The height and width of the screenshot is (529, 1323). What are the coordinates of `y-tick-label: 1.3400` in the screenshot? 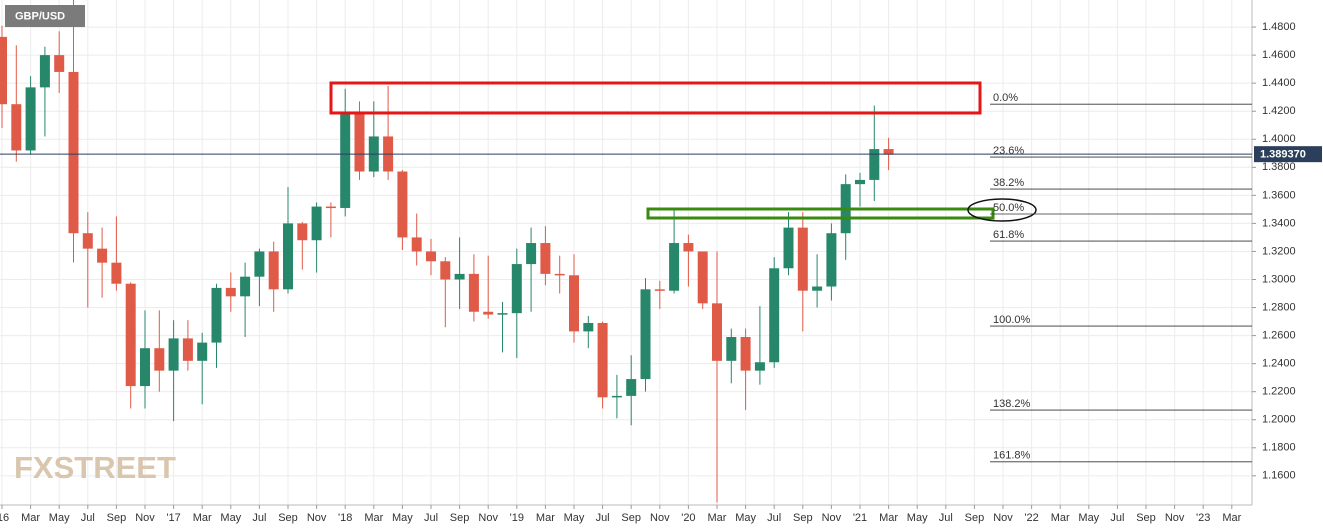 It's located at (1279, 223).